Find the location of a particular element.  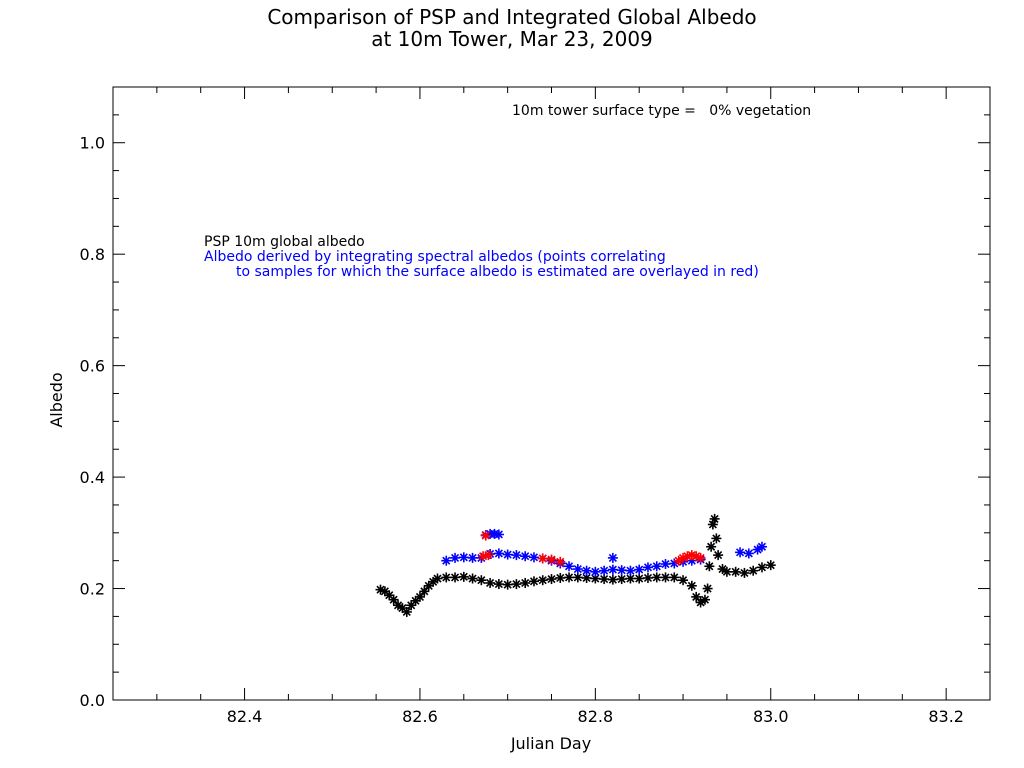

x-tick-label: 83.2 is located at coordinates (946, 716).